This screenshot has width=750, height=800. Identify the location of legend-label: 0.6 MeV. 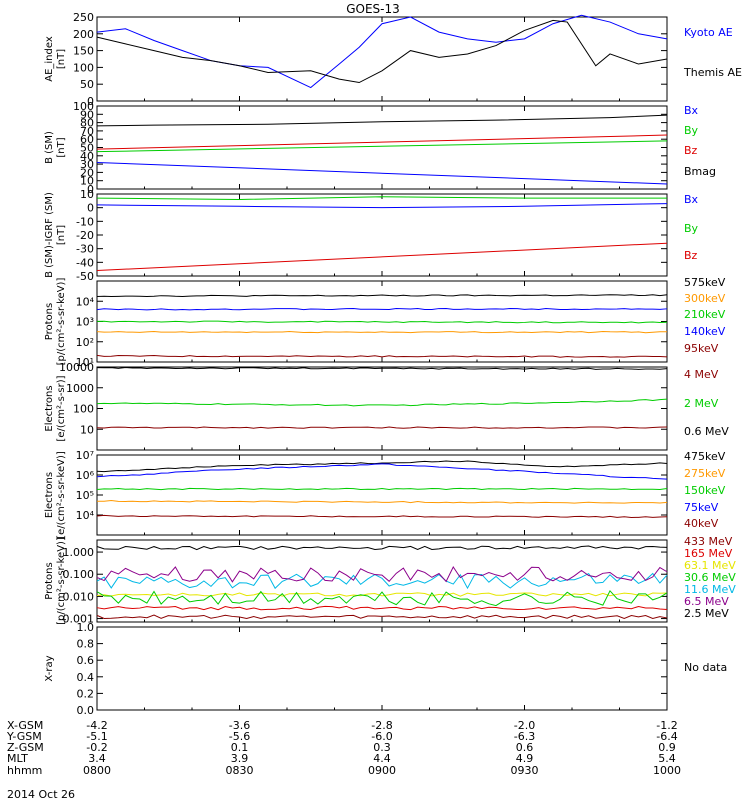
(706, 431).